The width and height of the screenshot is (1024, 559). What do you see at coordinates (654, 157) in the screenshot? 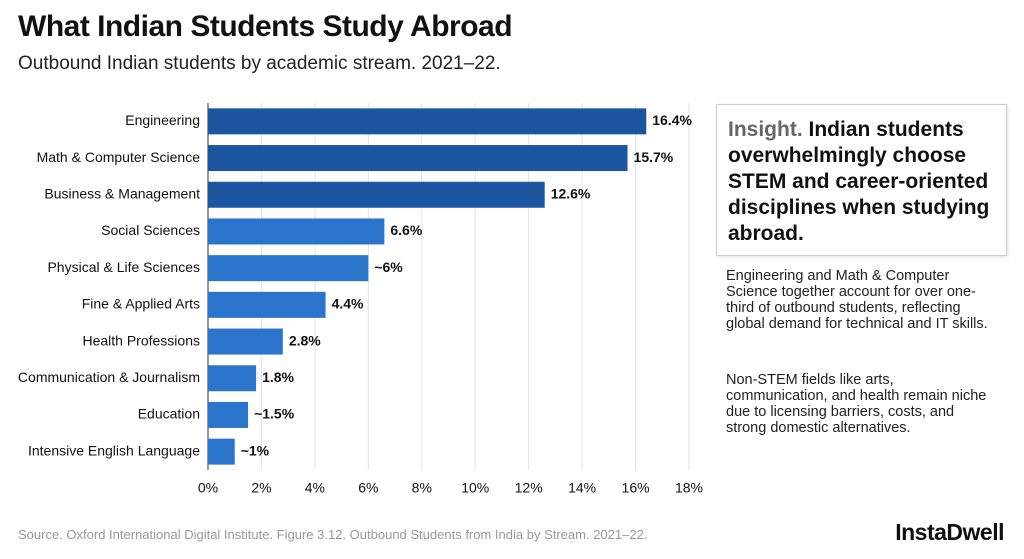
I see `value-label: 15.7%` at bounding box center [654, 157].